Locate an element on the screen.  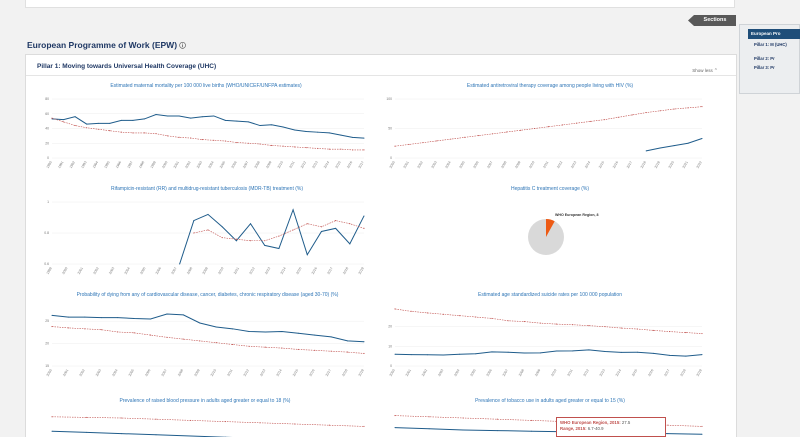
x-tick-label: 2014 is located at coordinates (587, 164).